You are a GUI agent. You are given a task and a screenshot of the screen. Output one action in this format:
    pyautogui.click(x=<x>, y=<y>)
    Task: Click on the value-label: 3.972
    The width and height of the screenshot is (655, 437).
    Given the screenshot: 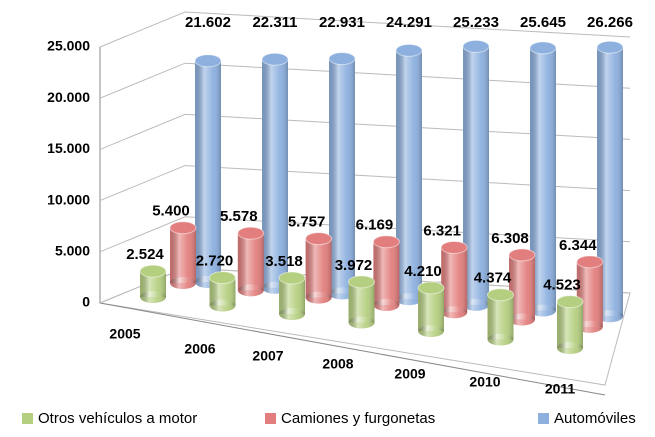 What is the action you would take?
    pyautogui.click(x=354, y=265)
    